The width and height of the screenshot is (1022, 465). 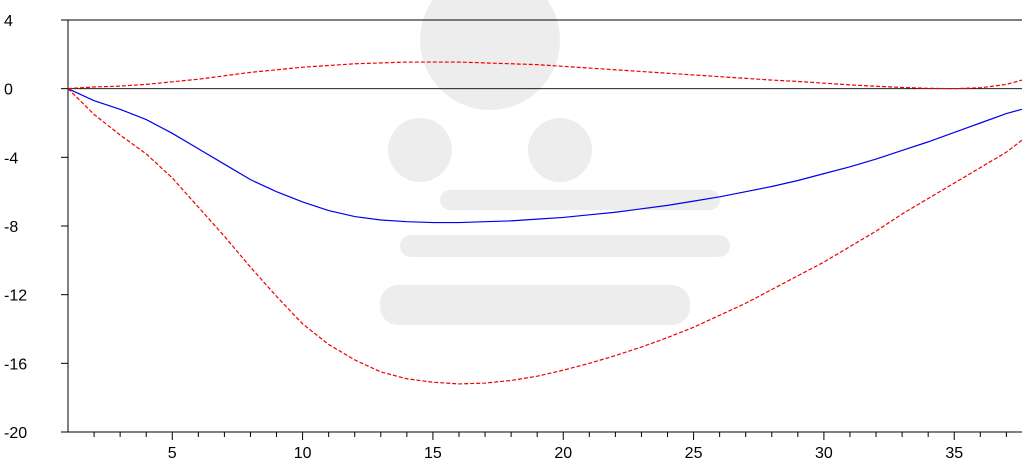 I want to click on y-tick-label: 4, so click(x=8, y=21).